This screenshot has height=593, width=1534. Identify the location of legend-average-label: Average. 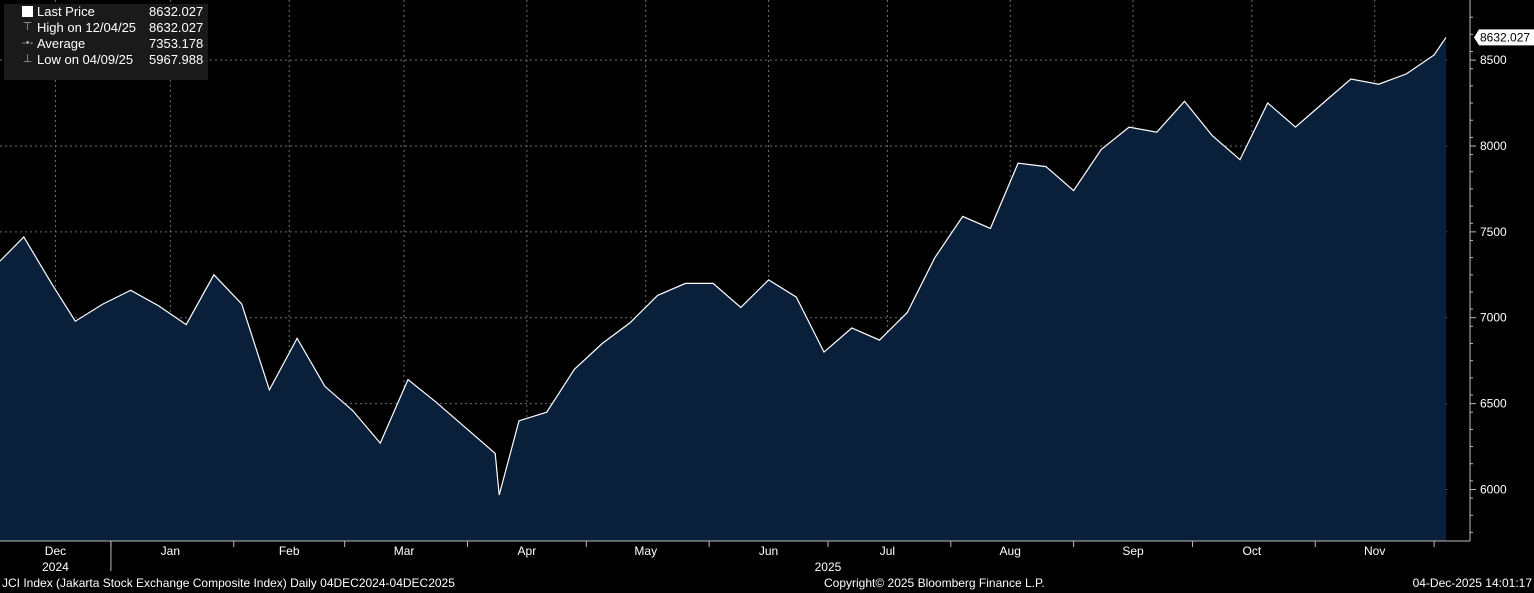
(61, 43).